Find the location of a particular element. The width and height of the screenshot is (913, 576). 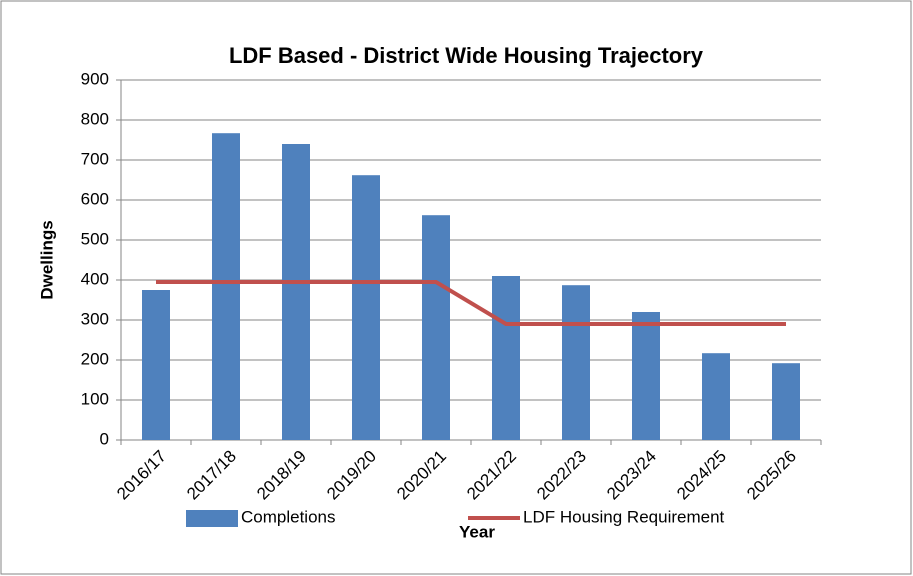

y-tick-label: 700 is located at coordinates (95, 158).